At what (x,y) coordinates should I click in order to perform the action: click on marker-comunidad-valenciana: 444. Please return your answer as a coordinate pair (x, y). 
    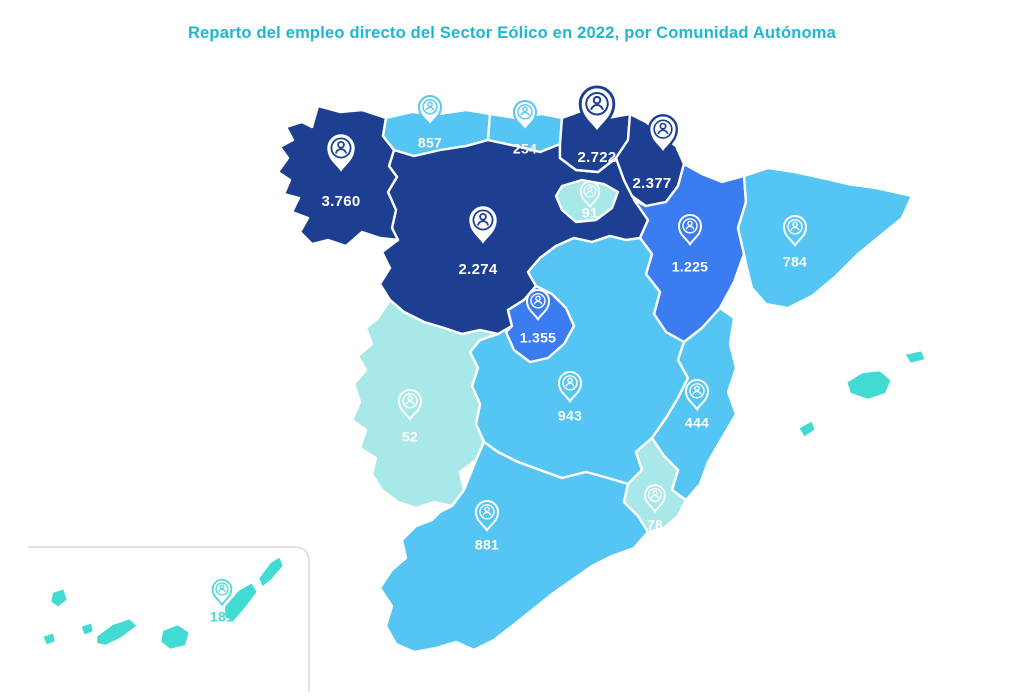
    Looking at the image, I should click on (697, 405).